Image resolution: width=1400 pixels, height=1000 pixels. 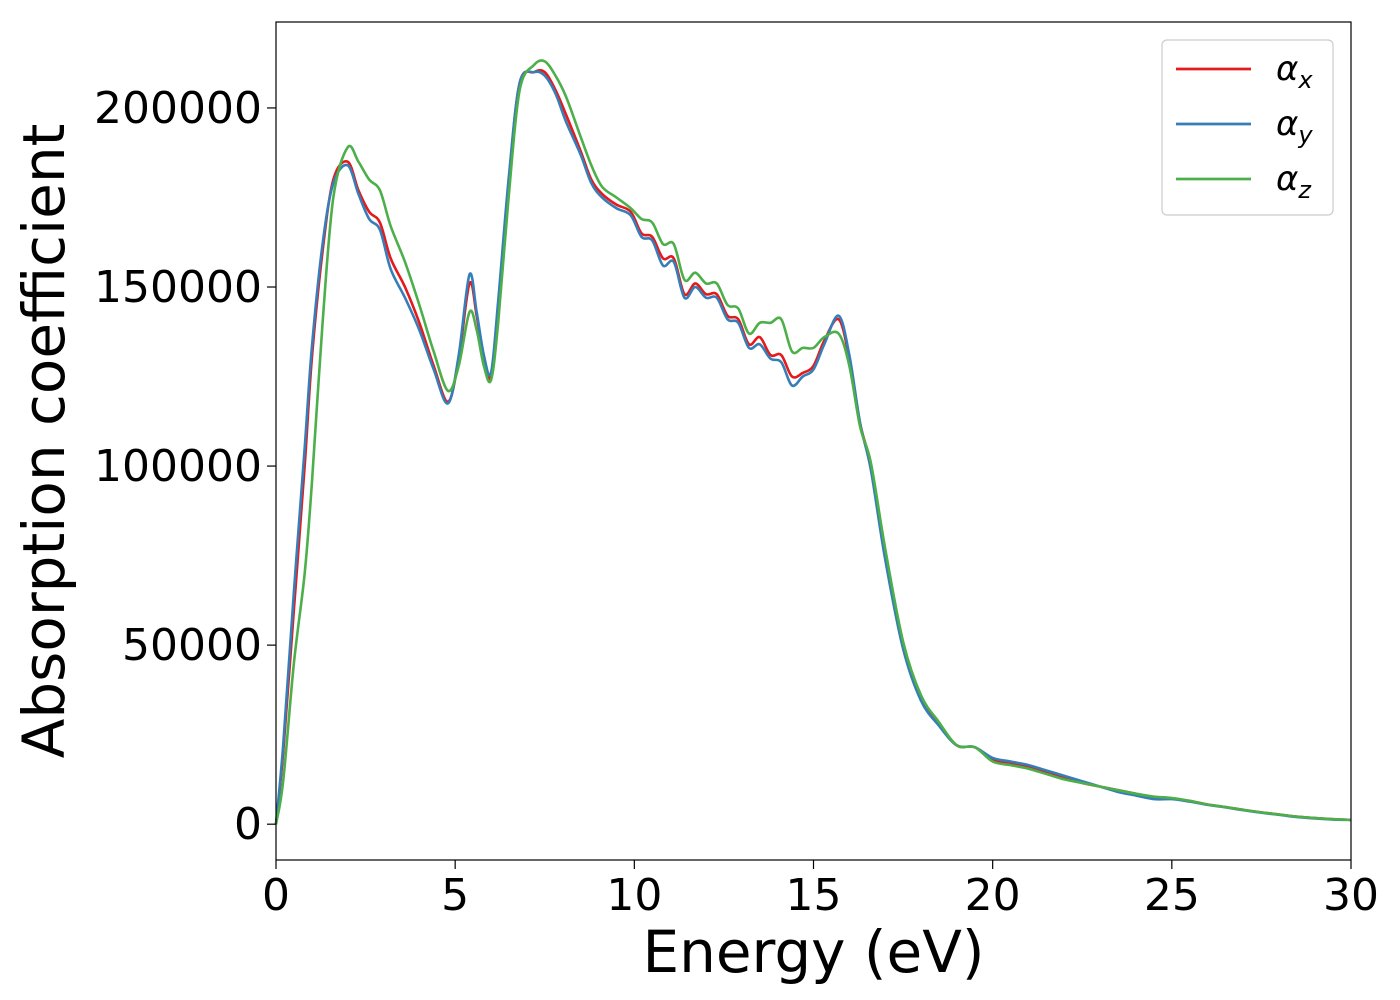 What do you see at coordinates (1294, 71) in the screenshot?
I see `legend-label-alpha-x: αx` at bounding box center [1294, 71].